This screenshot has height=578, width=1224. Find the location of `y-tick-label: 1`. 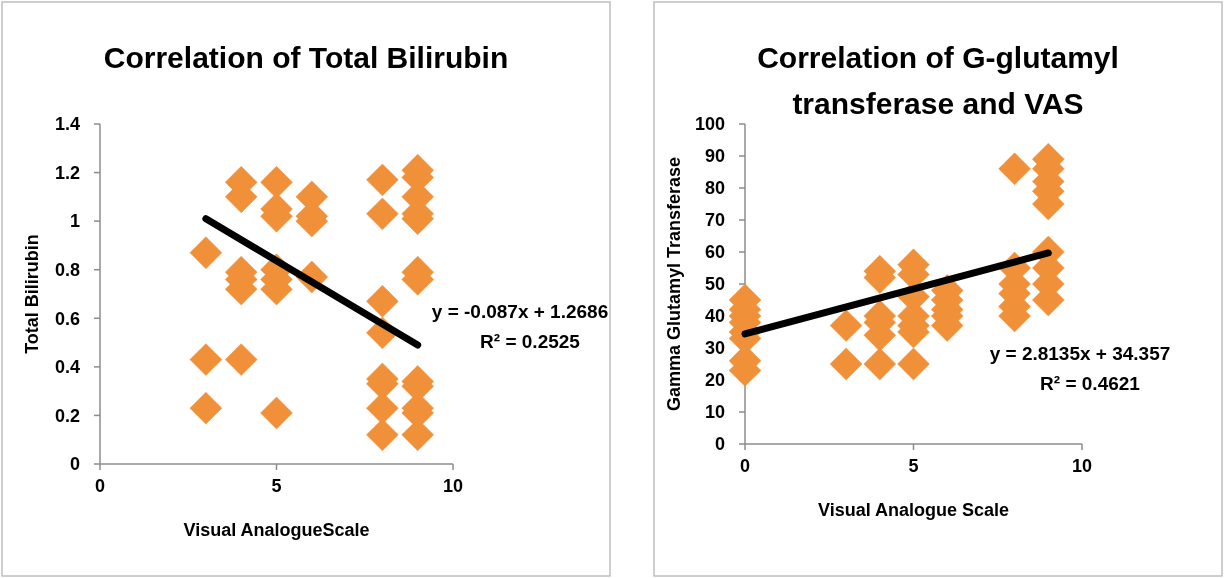

y-tick-label: 1 is located at coordinates (74, 221).